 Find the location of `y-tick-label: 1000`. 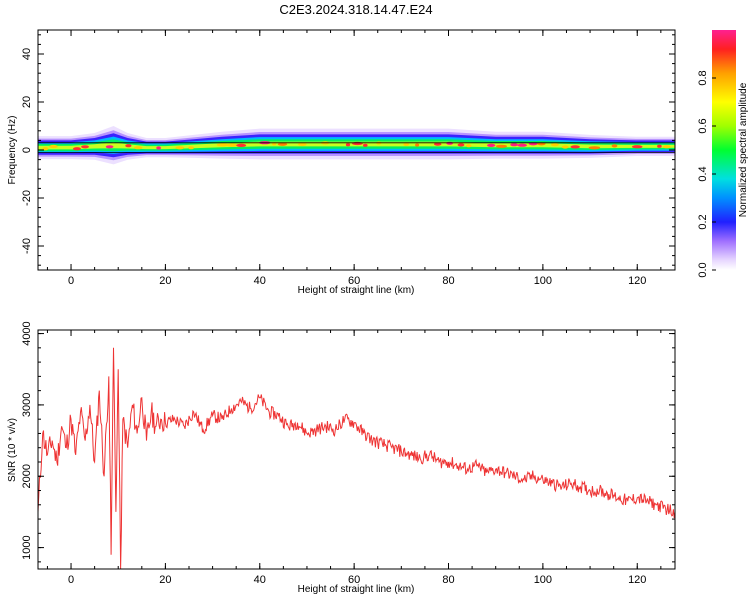

y-tick-label: 1000 is located at coordinates (27, 547).